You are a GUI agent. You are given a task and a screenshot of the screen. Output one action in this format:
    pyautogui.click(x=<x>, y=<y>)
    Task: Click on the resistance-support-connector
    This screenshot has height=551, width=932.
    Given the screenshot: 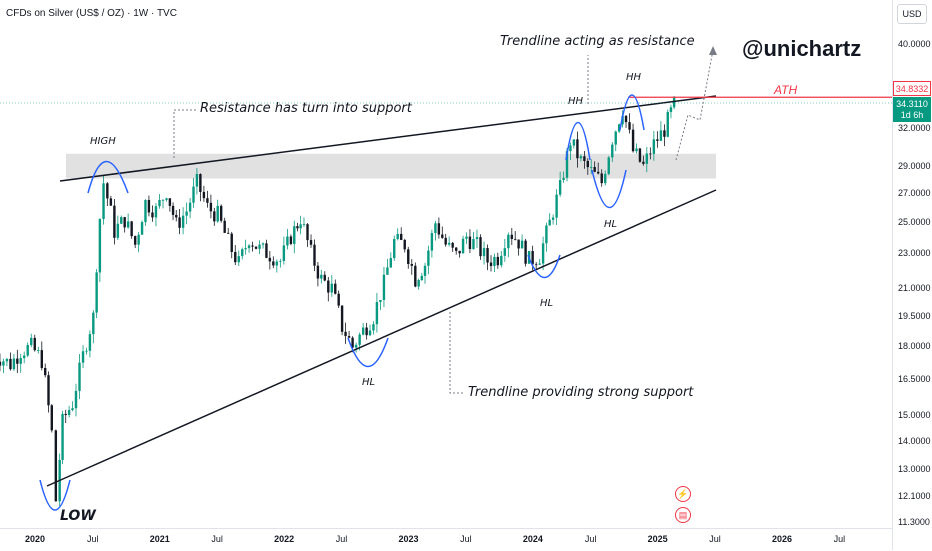 What is the action you would take?
    pyautogui.click(x=184, y=133)
    